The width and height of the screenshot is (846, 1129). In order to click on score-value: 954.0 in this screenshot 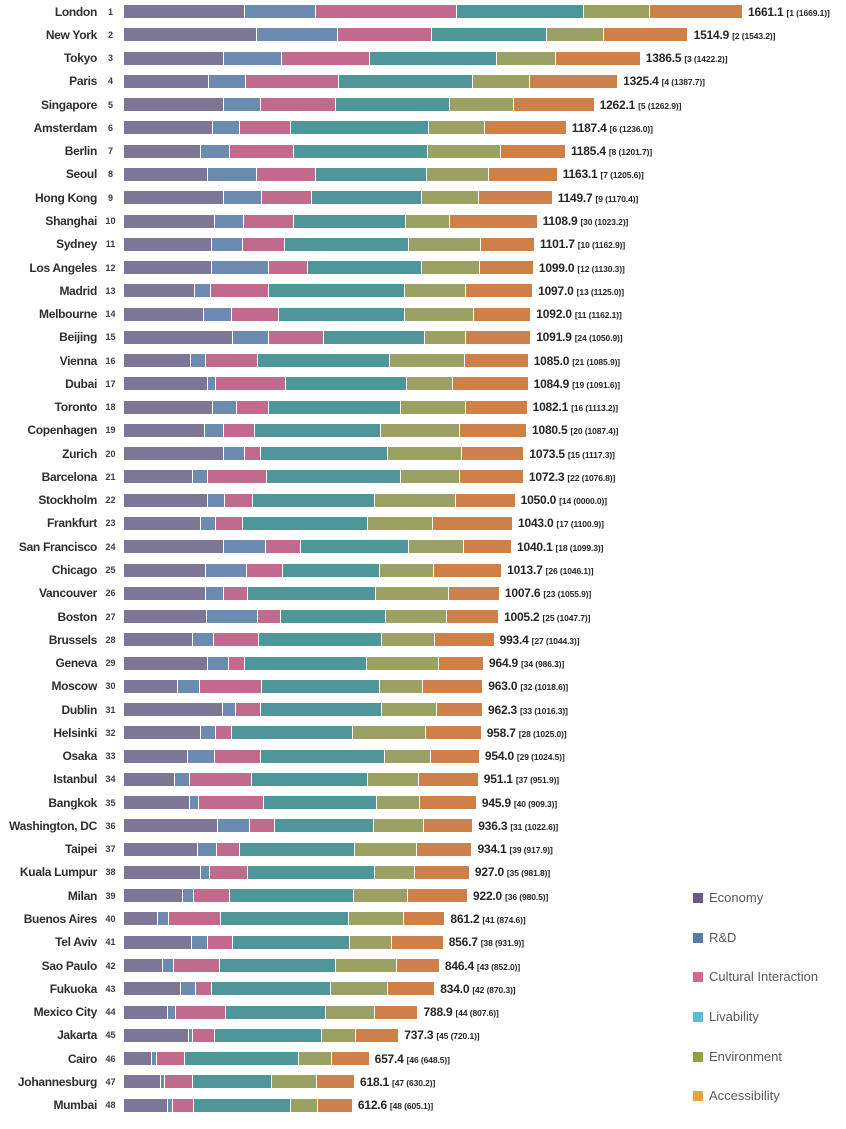, I will do `click(499, 756)`.